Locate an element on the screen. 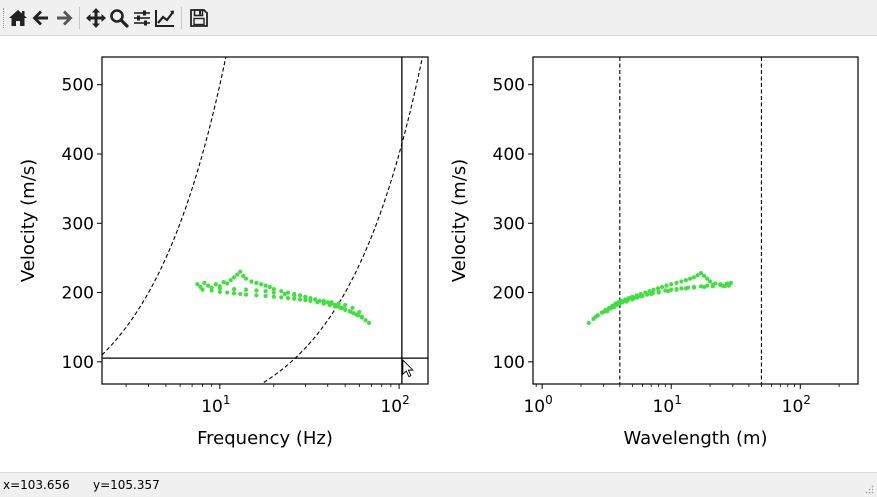  edit-axes-button is located at coordinates (165, 18).